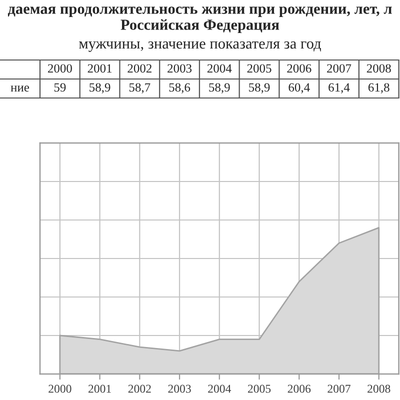  I want to click on category-label: 2000, so click(60, 68).